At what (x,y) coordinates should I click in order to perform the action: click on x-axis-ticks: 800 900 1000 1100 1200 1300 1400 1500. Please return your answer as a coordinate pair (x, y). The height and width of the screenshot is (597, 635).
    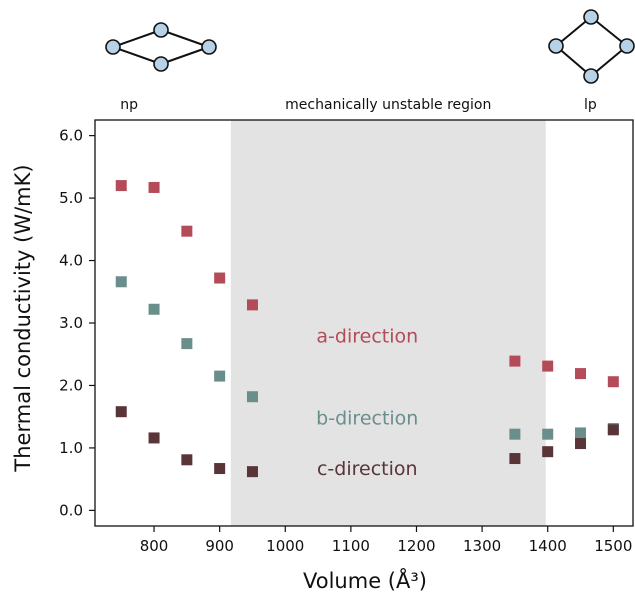
    Looking at the image, I should click on (386, 540).